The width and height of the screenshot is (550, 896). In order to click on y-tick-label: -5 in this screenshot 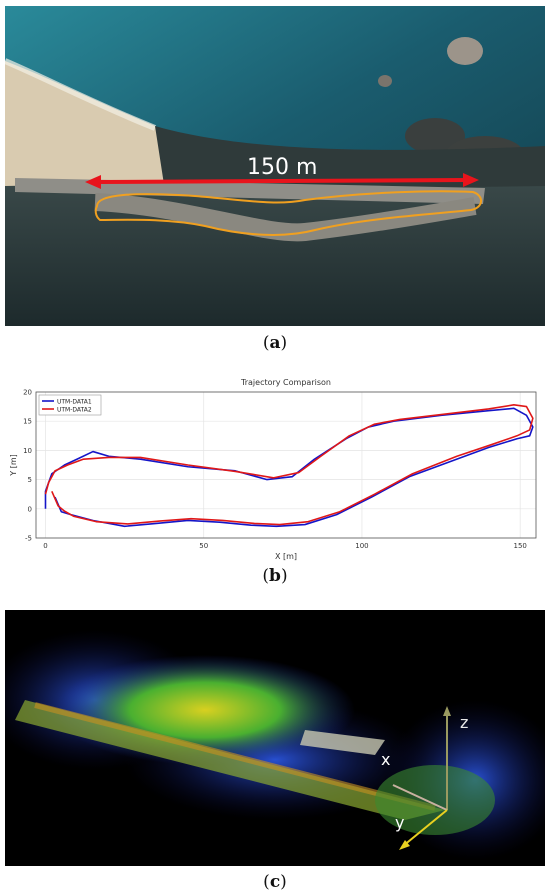, I will do `click(28, 539)`.